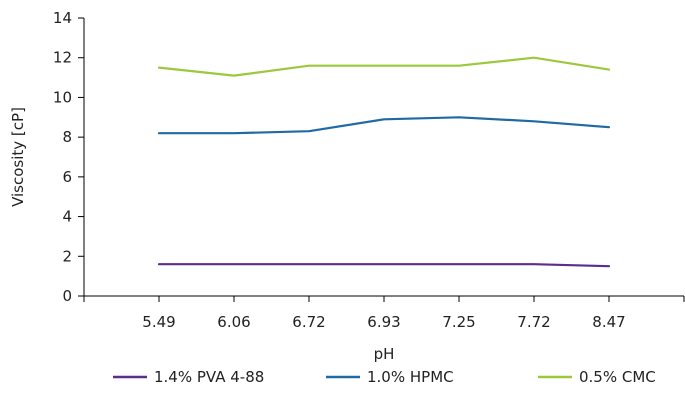 Image resolution: width=685 pixels, height=411 pixels. What do you see at coordinates (62, 58) in the screenshot?
I see `y-tick-label: 12` at bounding box center [62, 58].